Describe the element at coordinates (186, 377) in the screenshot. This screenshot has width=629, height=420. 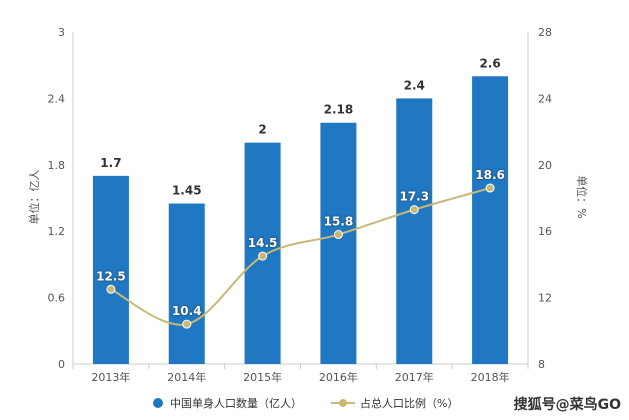
I see `x-tick-label: 2014年` at that location.